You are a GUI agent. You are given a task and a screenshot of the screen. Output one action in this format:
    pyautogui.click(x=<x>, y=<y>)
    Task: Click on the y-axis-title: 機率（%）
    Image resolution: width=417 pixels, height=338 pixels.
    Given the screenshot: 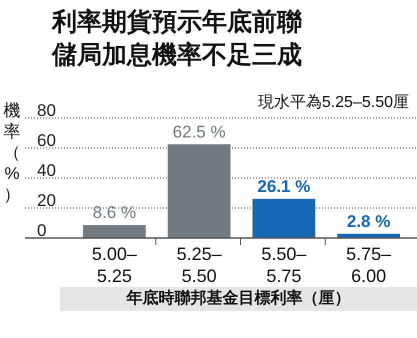 What is the action you would take?
    pyautogui.click(x=12, y=152)
    